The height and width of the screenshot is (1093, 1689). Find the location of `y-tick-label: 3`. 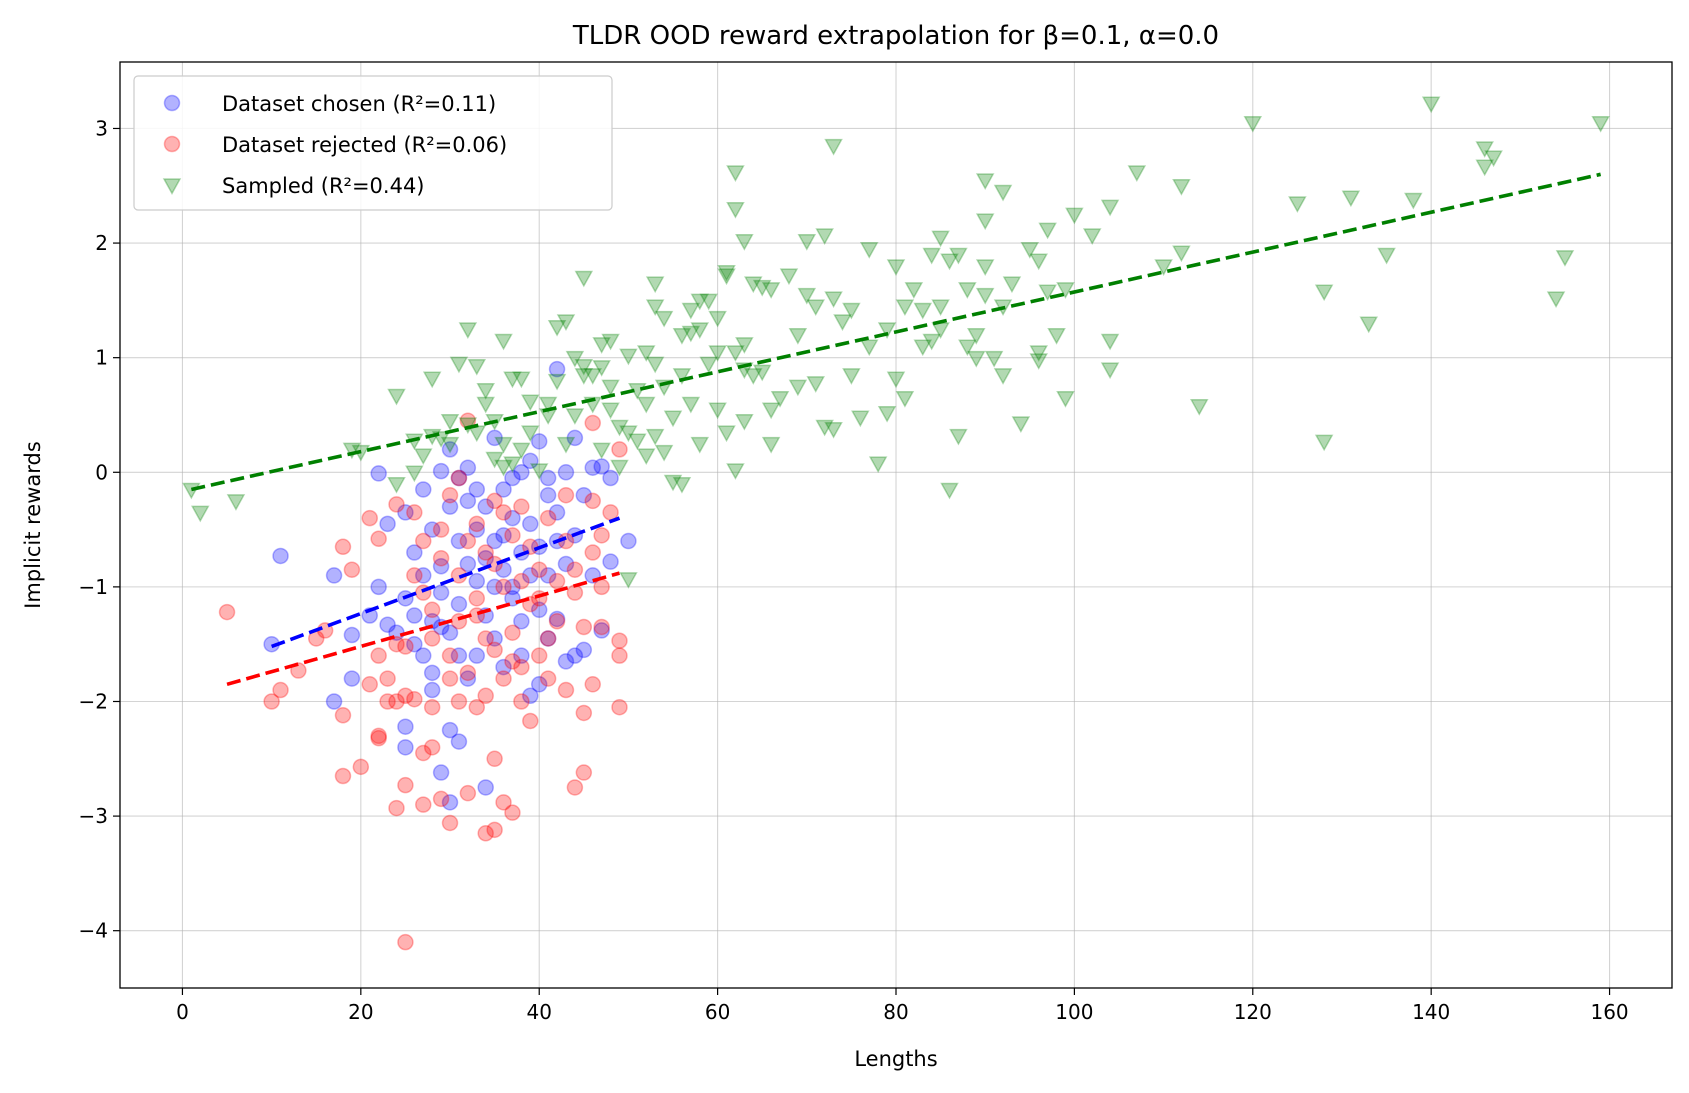

y-tick-label: 3 is located at coordinates (101, 128).